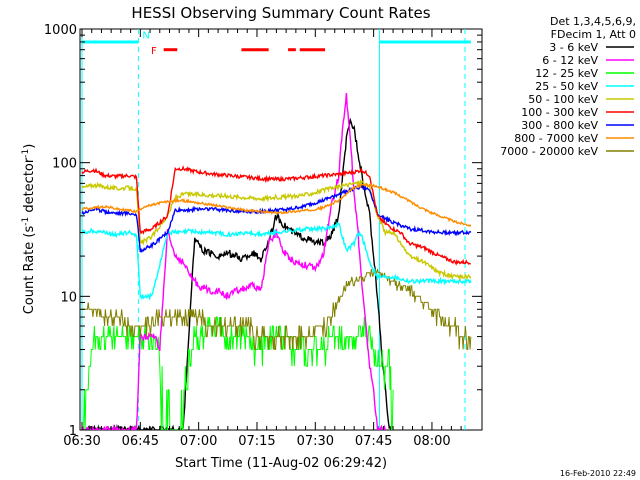  I want to click on flag-bars, so click(276, 46).